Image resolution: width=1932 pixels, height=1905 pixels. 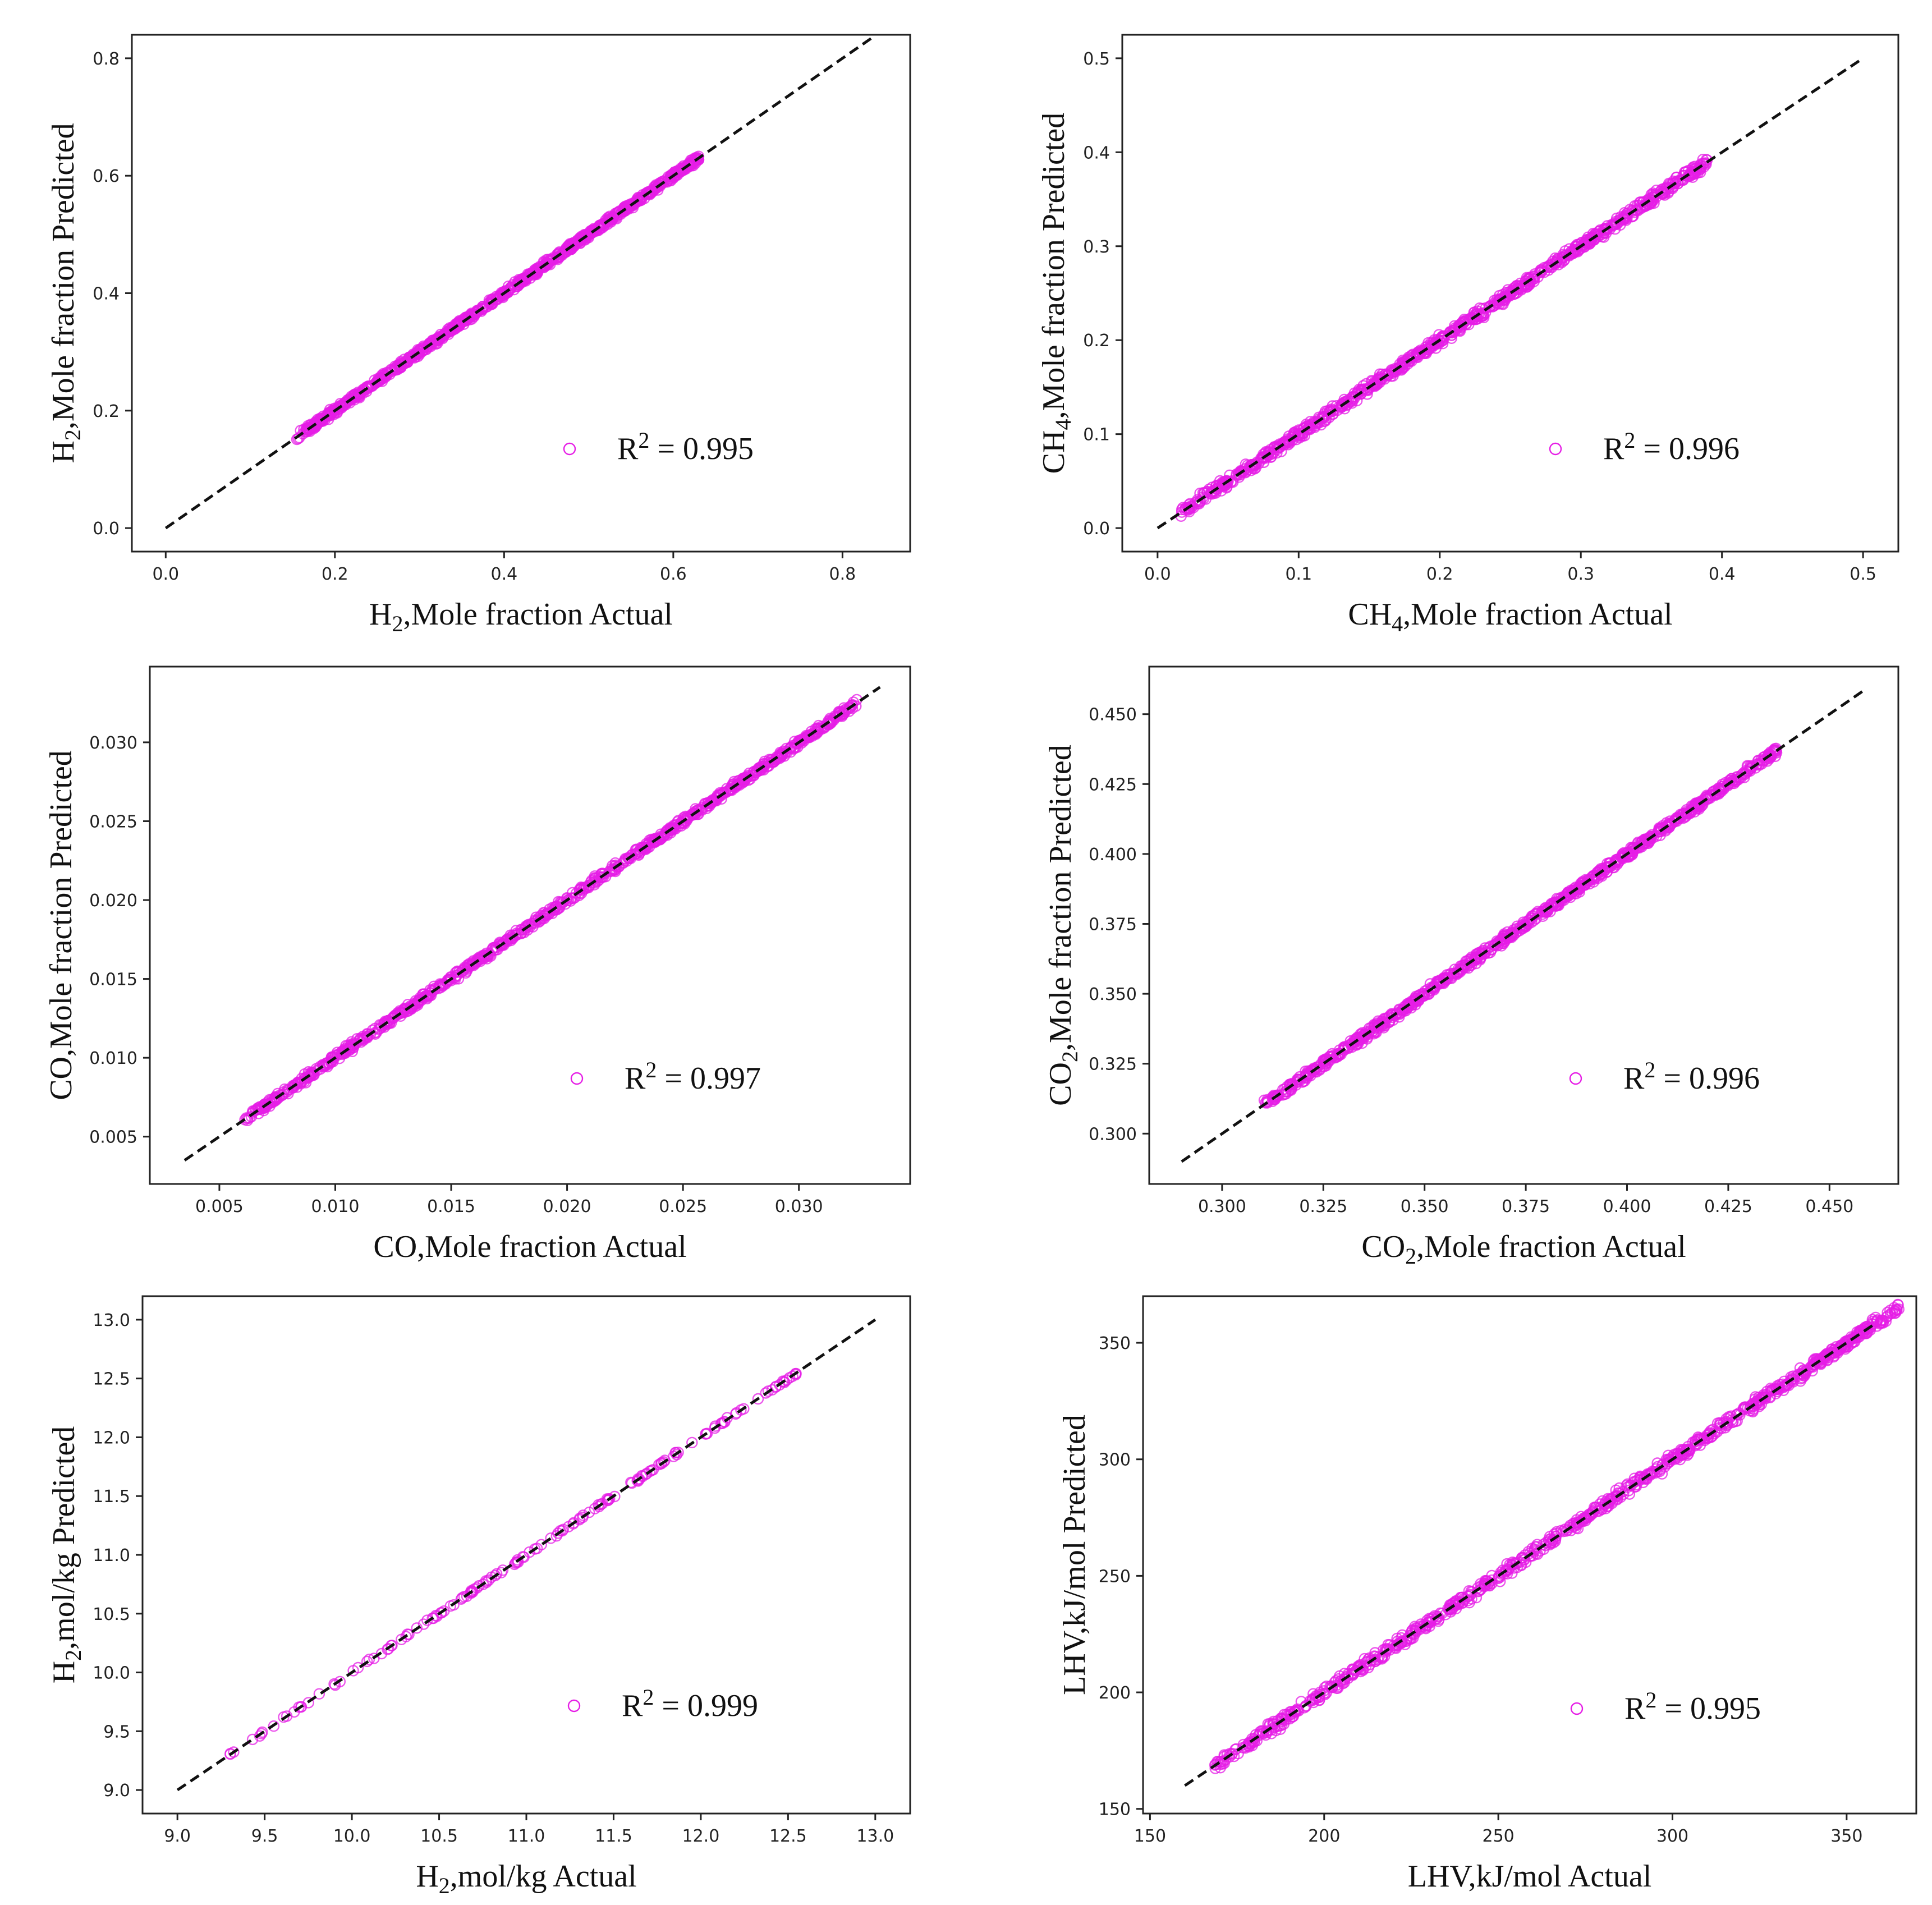 I want to click on x-tick-label: 250, so click(x=1499, y=1836).